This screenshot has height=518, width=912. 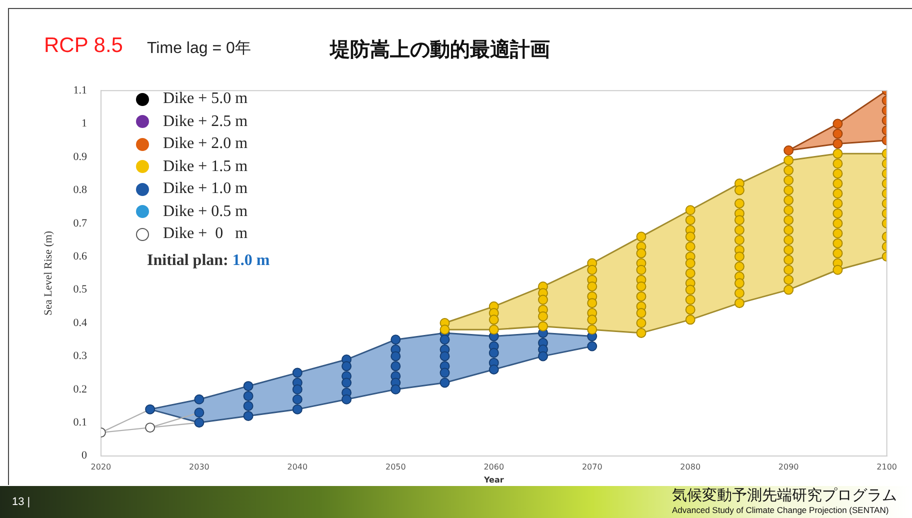 I want to click on y-tick-label: 1, so click(x=84, y=124).